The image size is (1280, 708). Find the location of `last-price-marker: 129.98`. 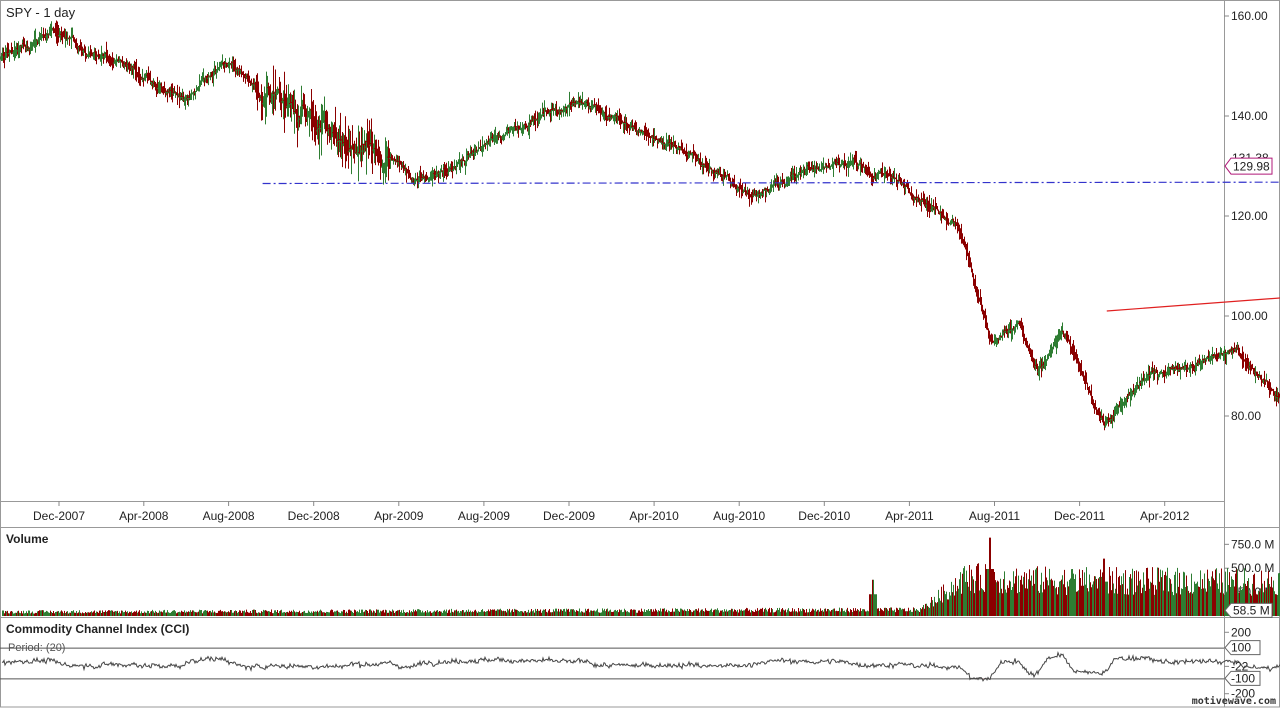

last-price-marker: 129.98 is located at coordinates (1248, 166).